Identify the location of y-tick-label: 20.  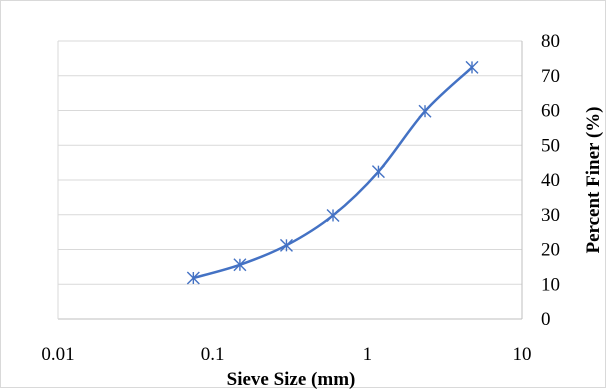
(550, 250).